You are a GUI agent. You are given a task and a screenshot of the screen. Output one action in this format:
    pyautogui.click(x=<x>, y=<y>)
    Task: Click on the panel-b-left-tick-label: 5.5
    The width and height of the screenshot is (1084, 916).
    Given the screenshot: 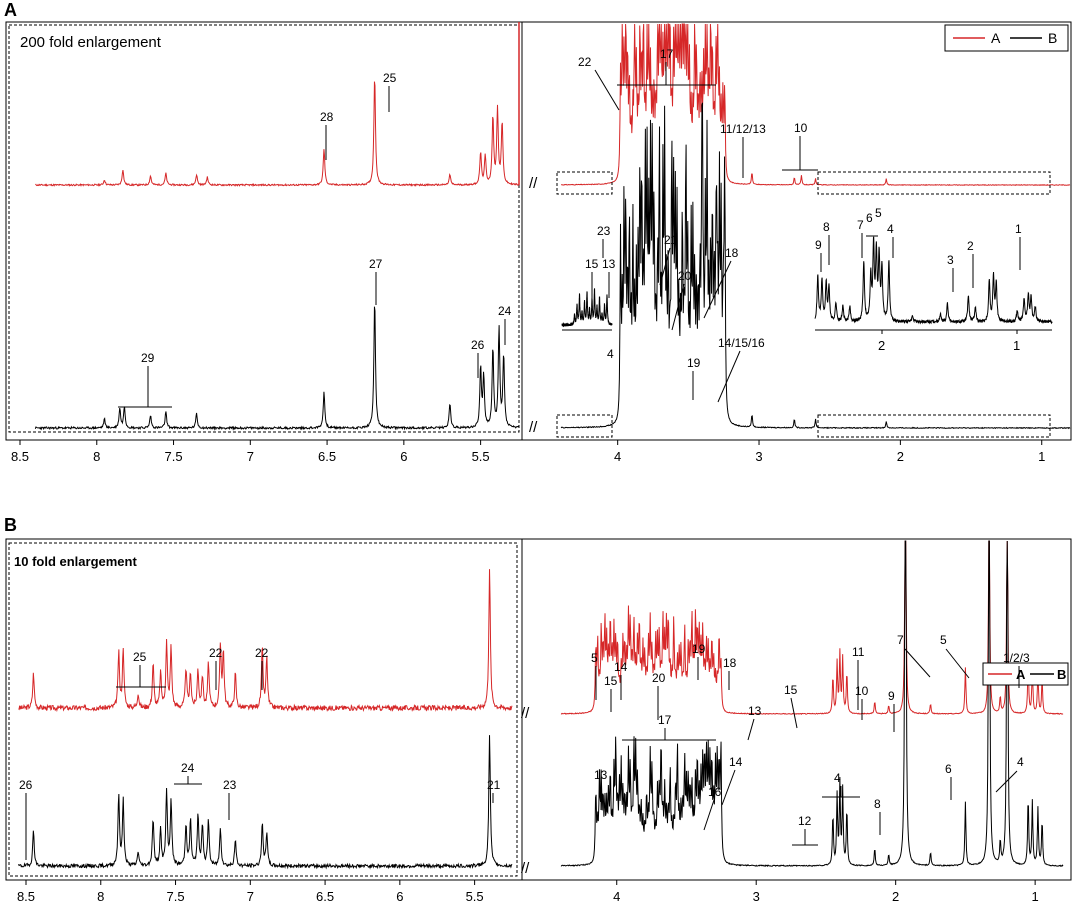 What is the action you would take?
    pyautogui.click(x=475, y=896)
    